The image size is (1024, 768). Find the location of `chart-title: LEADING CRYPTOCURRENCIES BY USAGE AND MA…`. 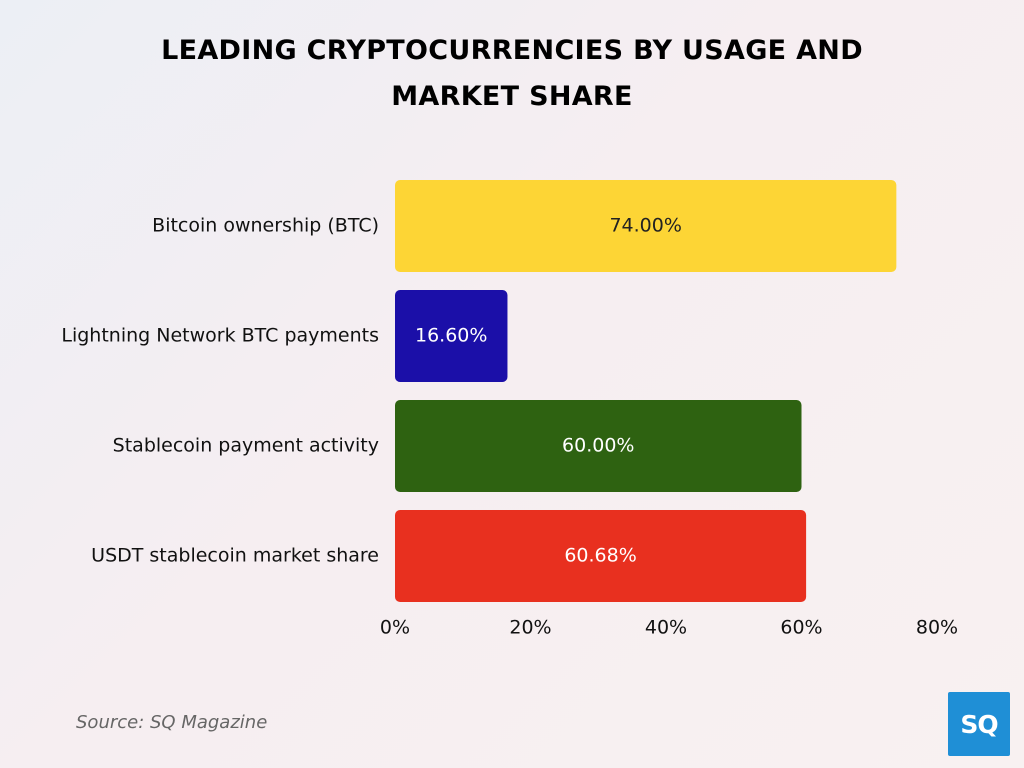

chart-title: LEADING CRYPTOCURRENCIES BY USAGE AND MA… is located at coordinates (512, 74).